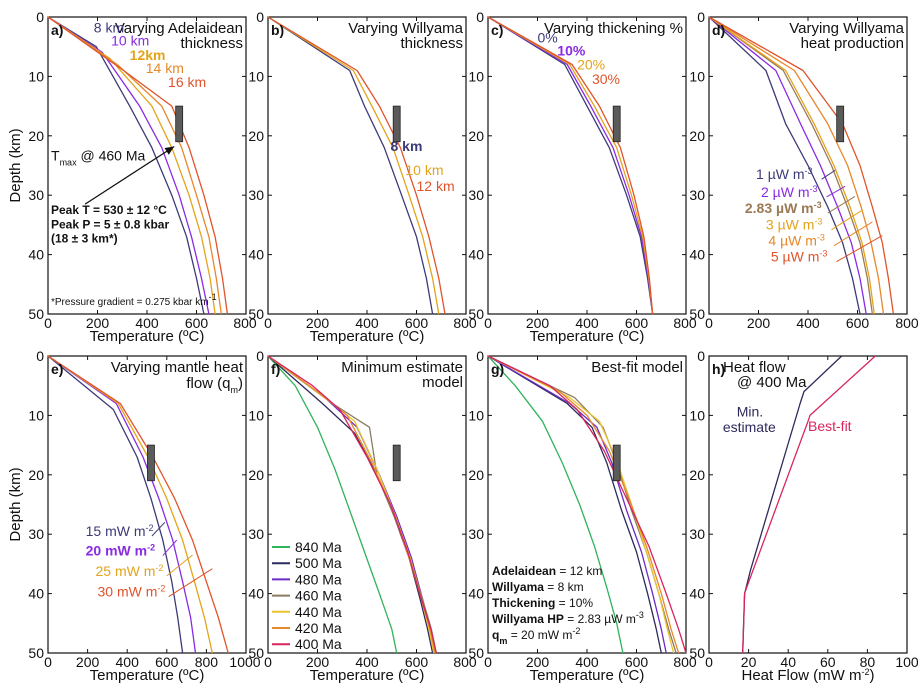 This screenshot has width=918, height=687. What do you see at coordinates (718, 30) in the screenshot?
I see `panel-label: d)` at bounding box center [718, 30].